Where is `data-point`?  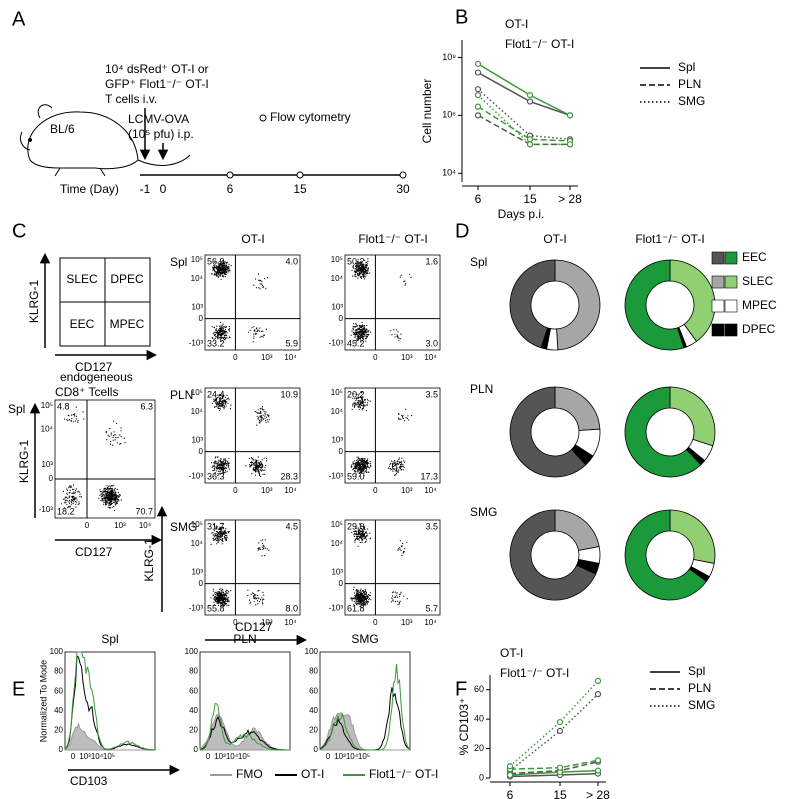
data-point is located at coordinates (478, 115).